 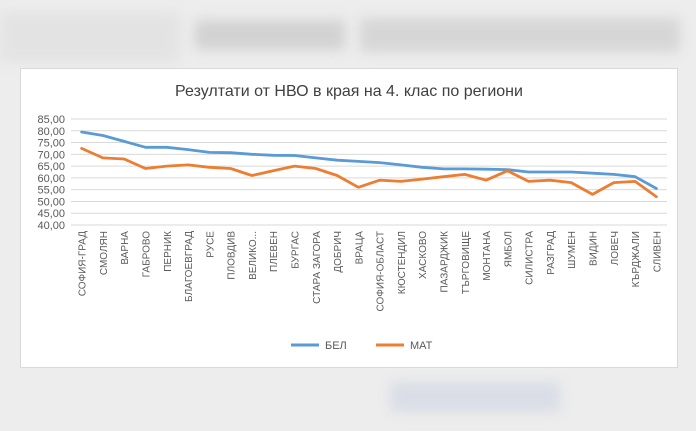 I want to click on x-tick-label: РУСЕ, so click(x=210, y=244).